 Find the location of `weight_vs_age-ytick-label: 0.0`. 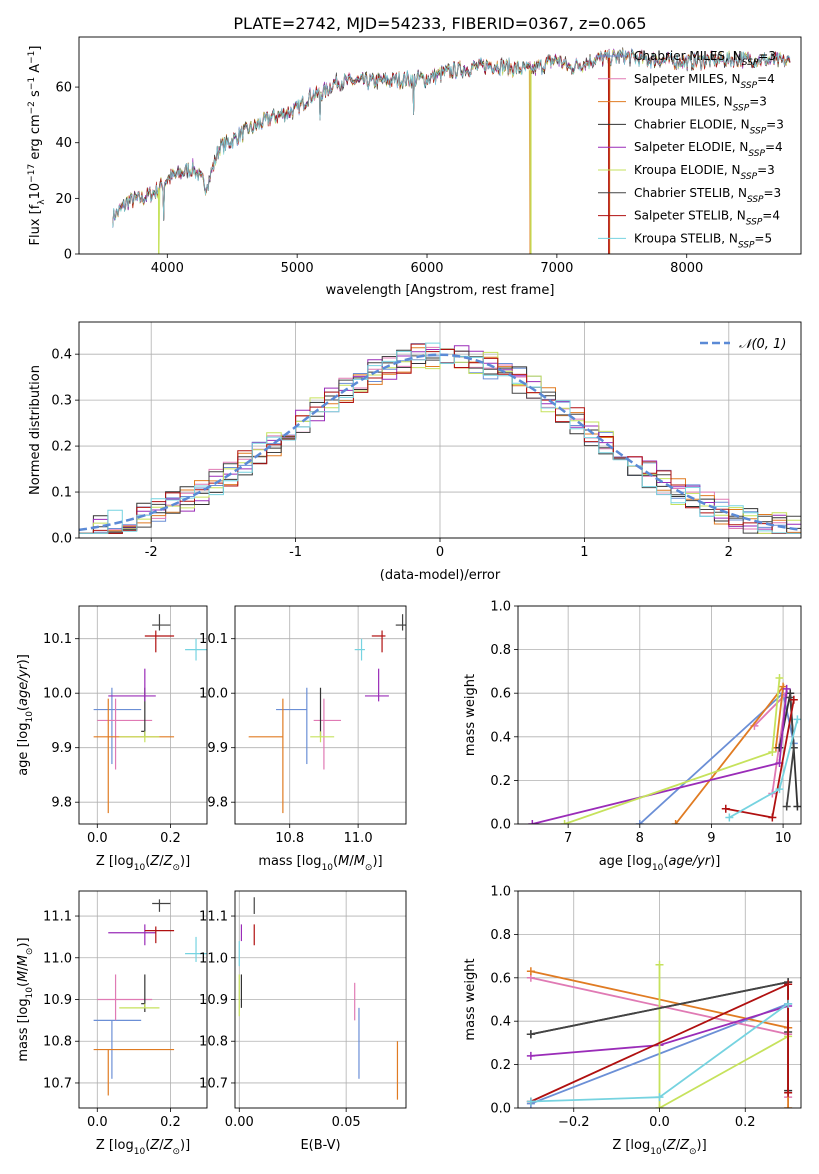

weight_vs_age-ytick-label: 0.0 is located at coordinates (500, 825).